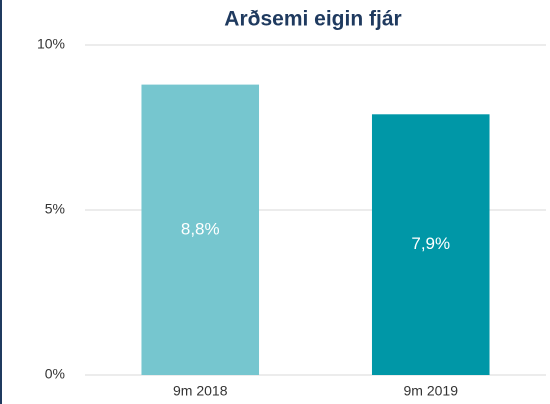 The width and height of the screenshot is (550, 404). I want to click on chart-title: Arðsemi eigin fjár, so click(312, 19).